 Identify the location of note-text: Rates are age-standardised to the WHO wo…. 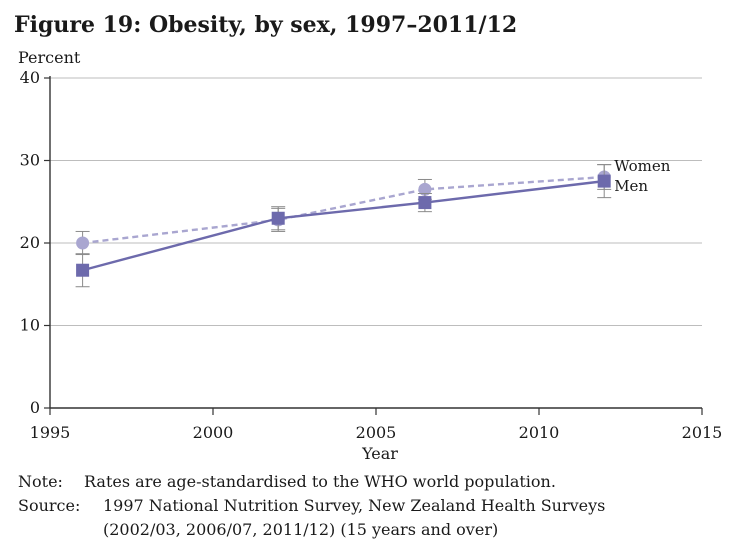
(320, 481).